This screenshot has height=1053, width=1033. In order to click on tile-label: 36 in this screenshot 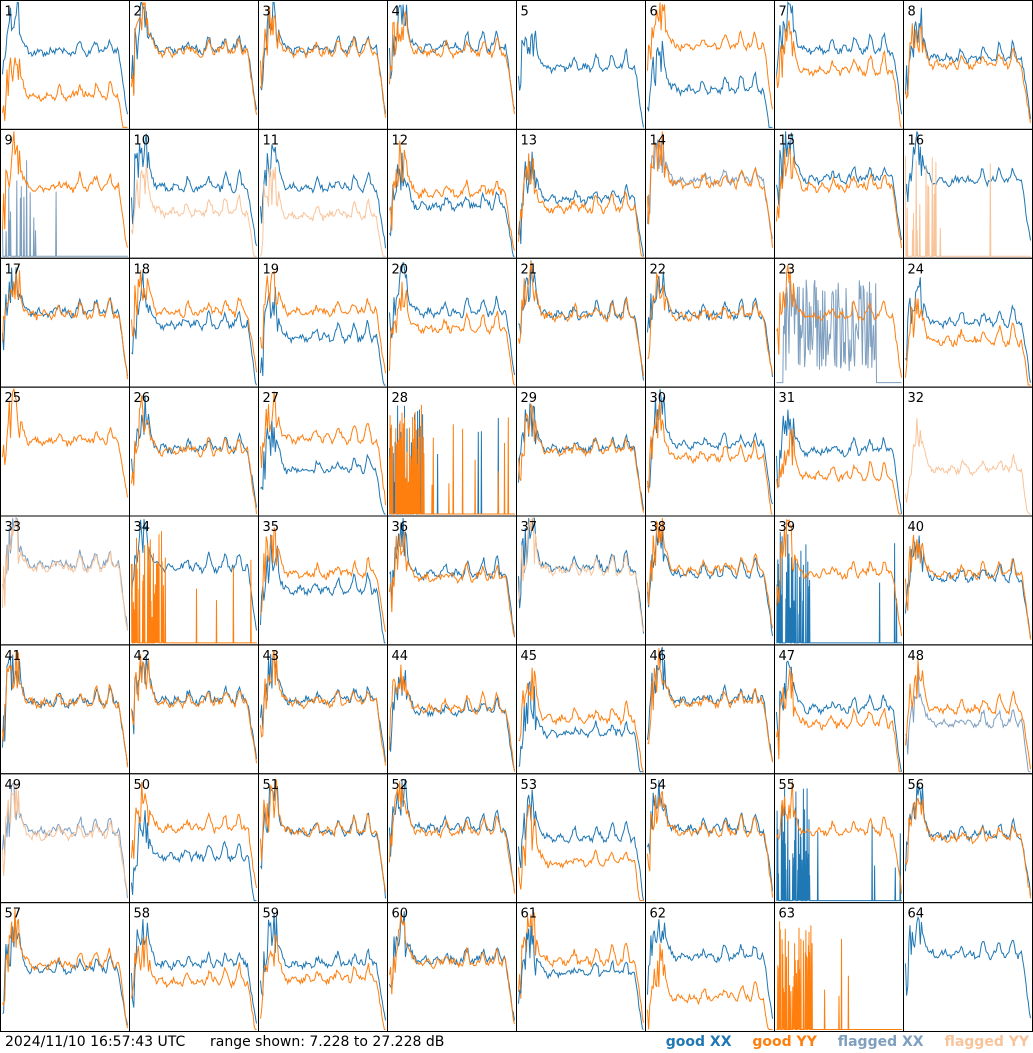, I will do `click(400, 527)`.